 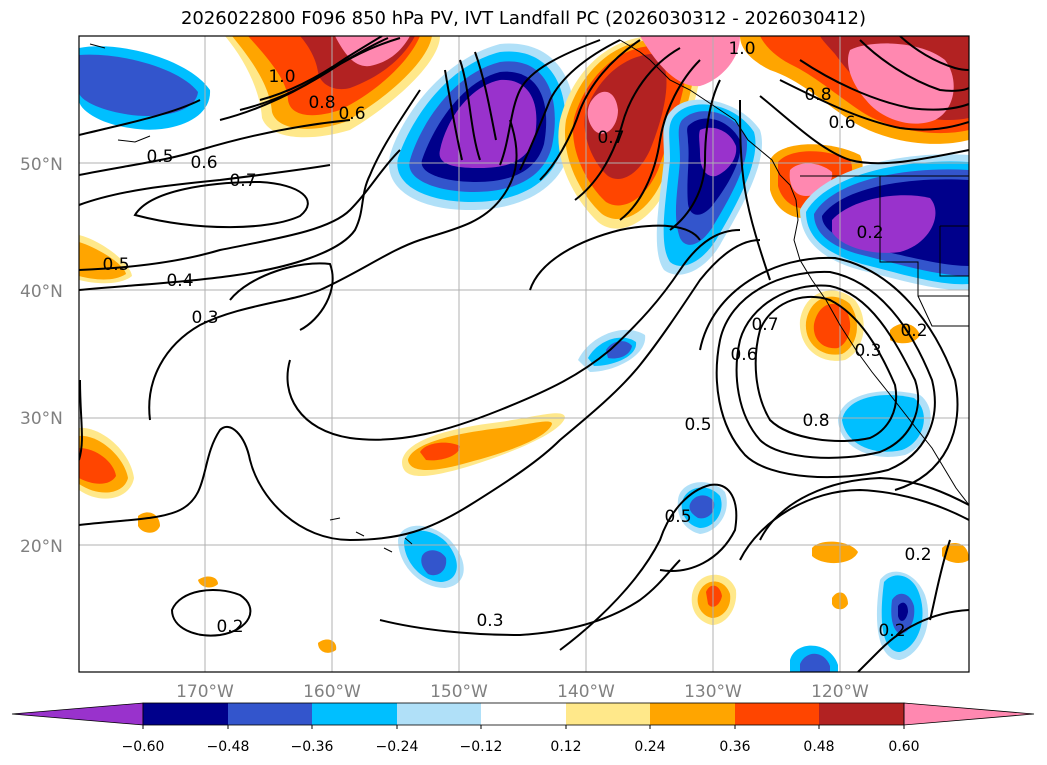 I want to click on colorbar-tick-label: 0.36, so click(x=734, y=747).